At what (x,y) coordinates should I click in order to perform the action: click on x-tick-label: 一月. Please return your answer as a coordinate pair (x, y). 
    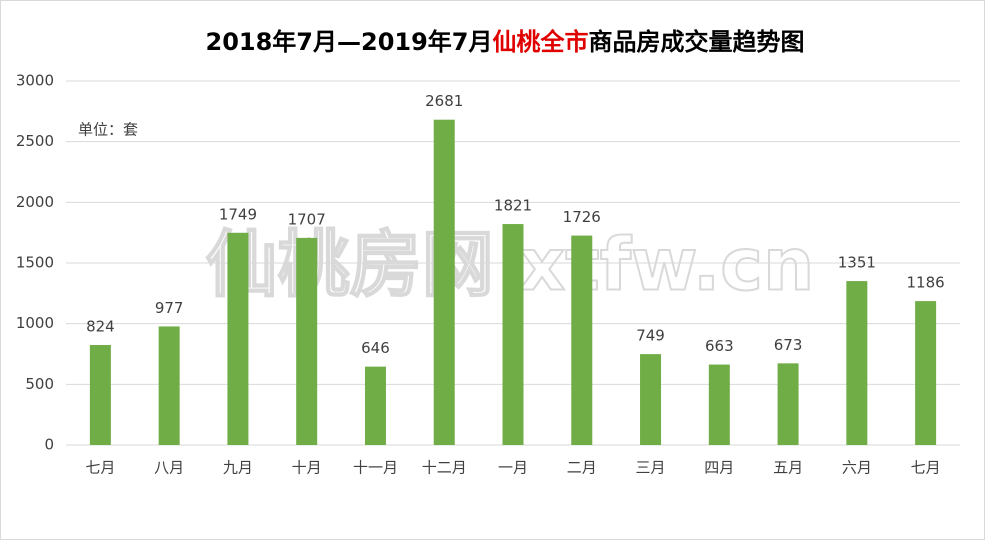
    Looking at the image, I should click on (513, 468).